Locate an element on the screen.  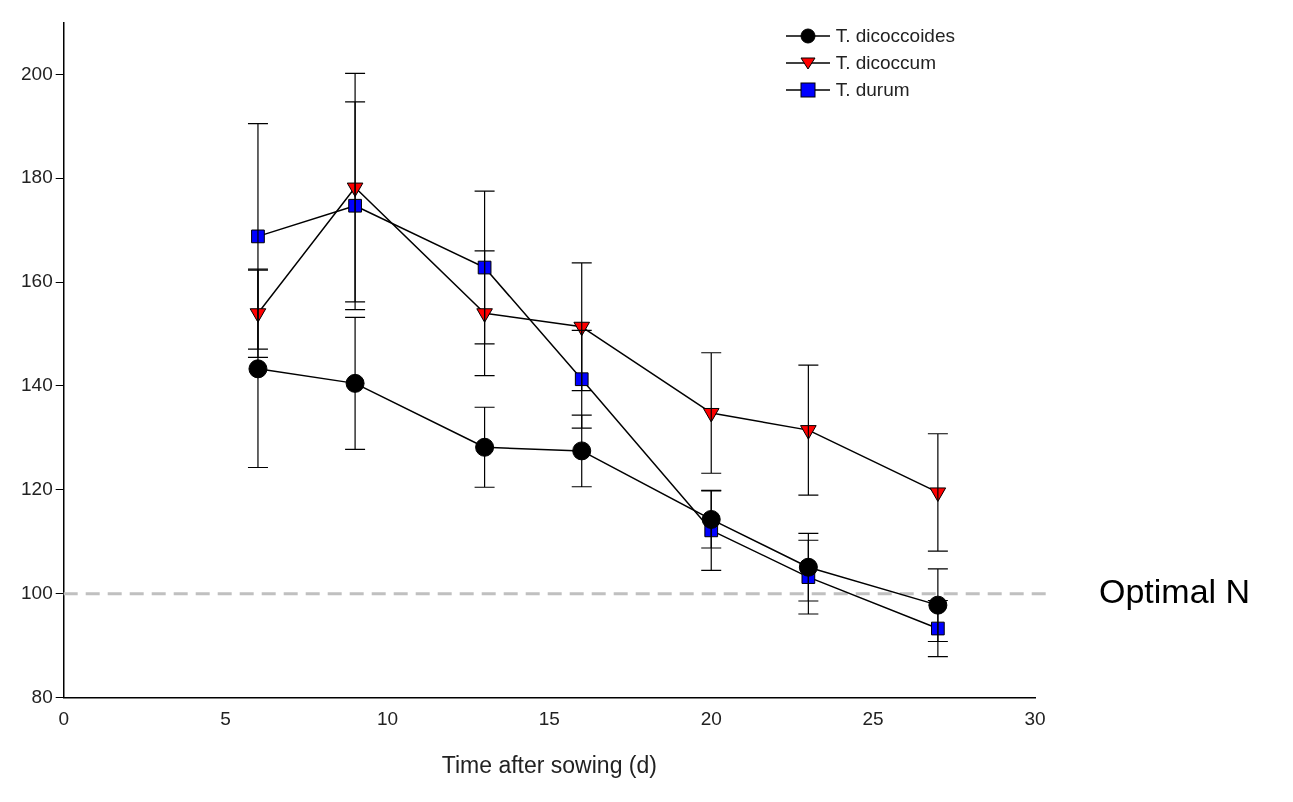
y-tick-label: 200 is located at coordinates (37, 73).